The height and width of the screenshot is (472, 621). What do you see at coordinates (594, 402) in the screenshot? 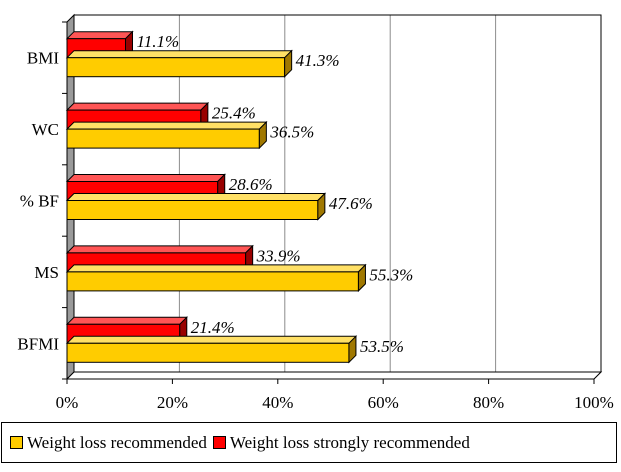
I see `x-tick-label: 100%` at bounding box center [594, 402].